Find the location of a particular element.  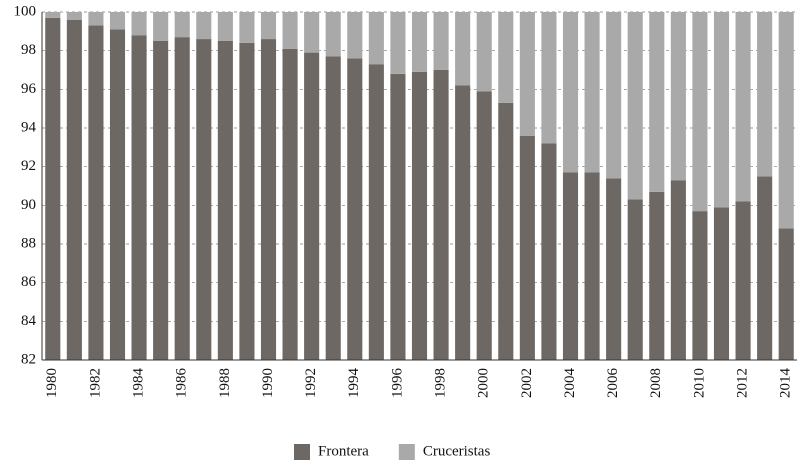

x-tick-label: 1986 is located at coordinates (182, 383).